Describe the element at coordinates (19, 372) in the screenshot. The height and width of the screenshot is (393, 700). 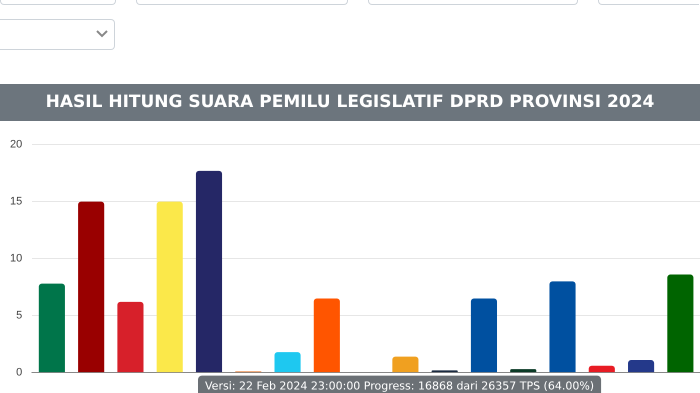
I see `y-tick-label: 0` at that location.